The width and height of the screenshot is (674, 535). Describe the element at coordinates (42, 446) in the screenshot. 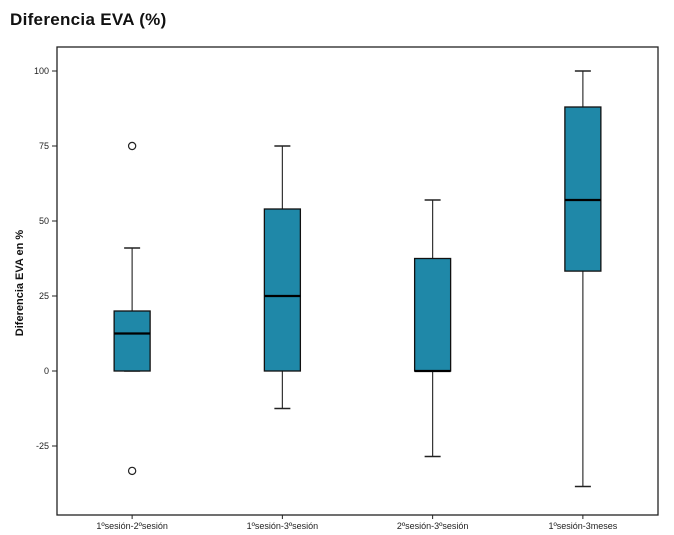

I see `y-tick-label: -25` at that location.